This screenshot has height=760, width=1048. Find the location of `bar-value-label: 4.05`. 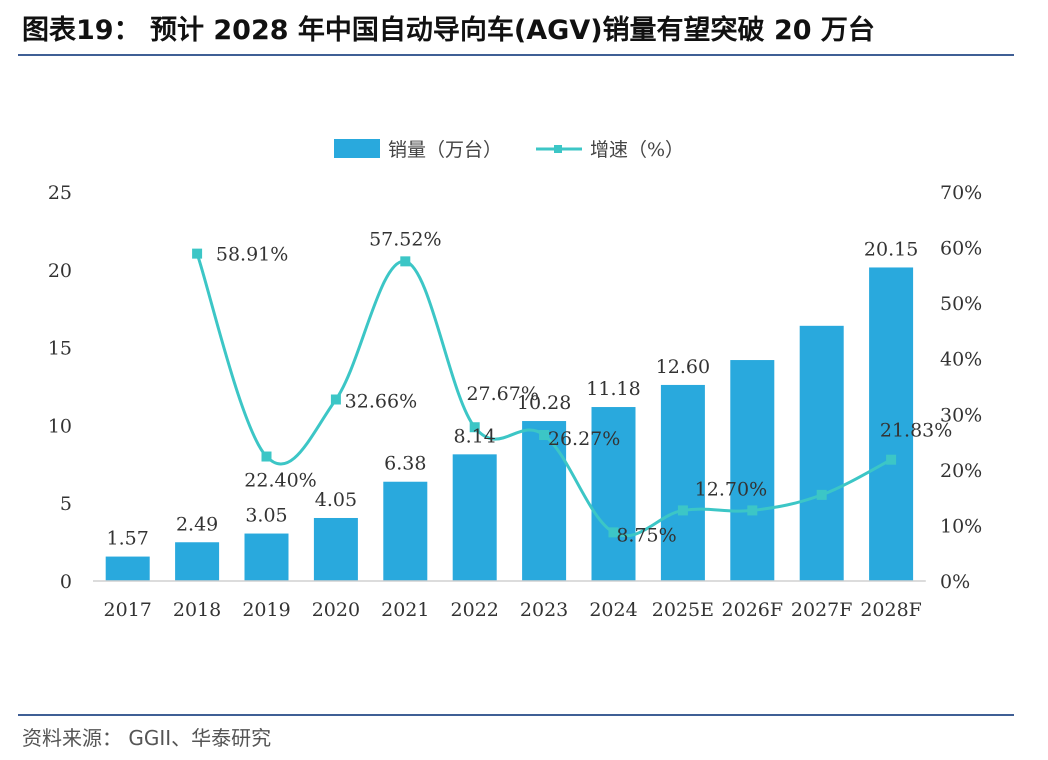

bar-value-label: 4.05 is located at coordinates (336, 500).